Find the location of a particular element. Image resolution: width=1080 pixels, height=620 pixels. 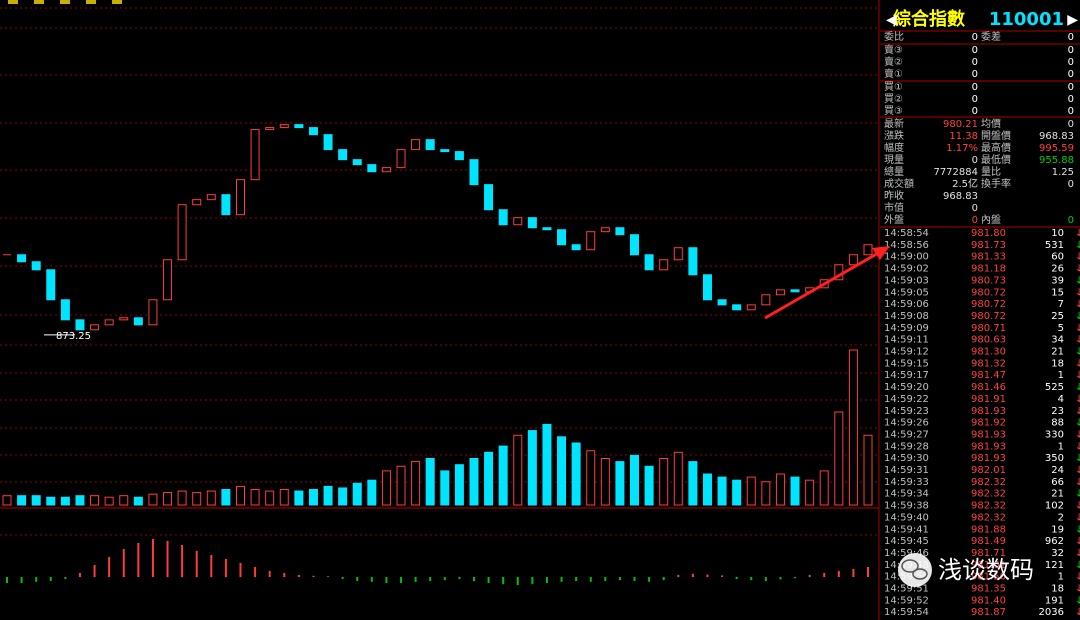

tick-volume: 191 is located at coordinates (1054, 600).